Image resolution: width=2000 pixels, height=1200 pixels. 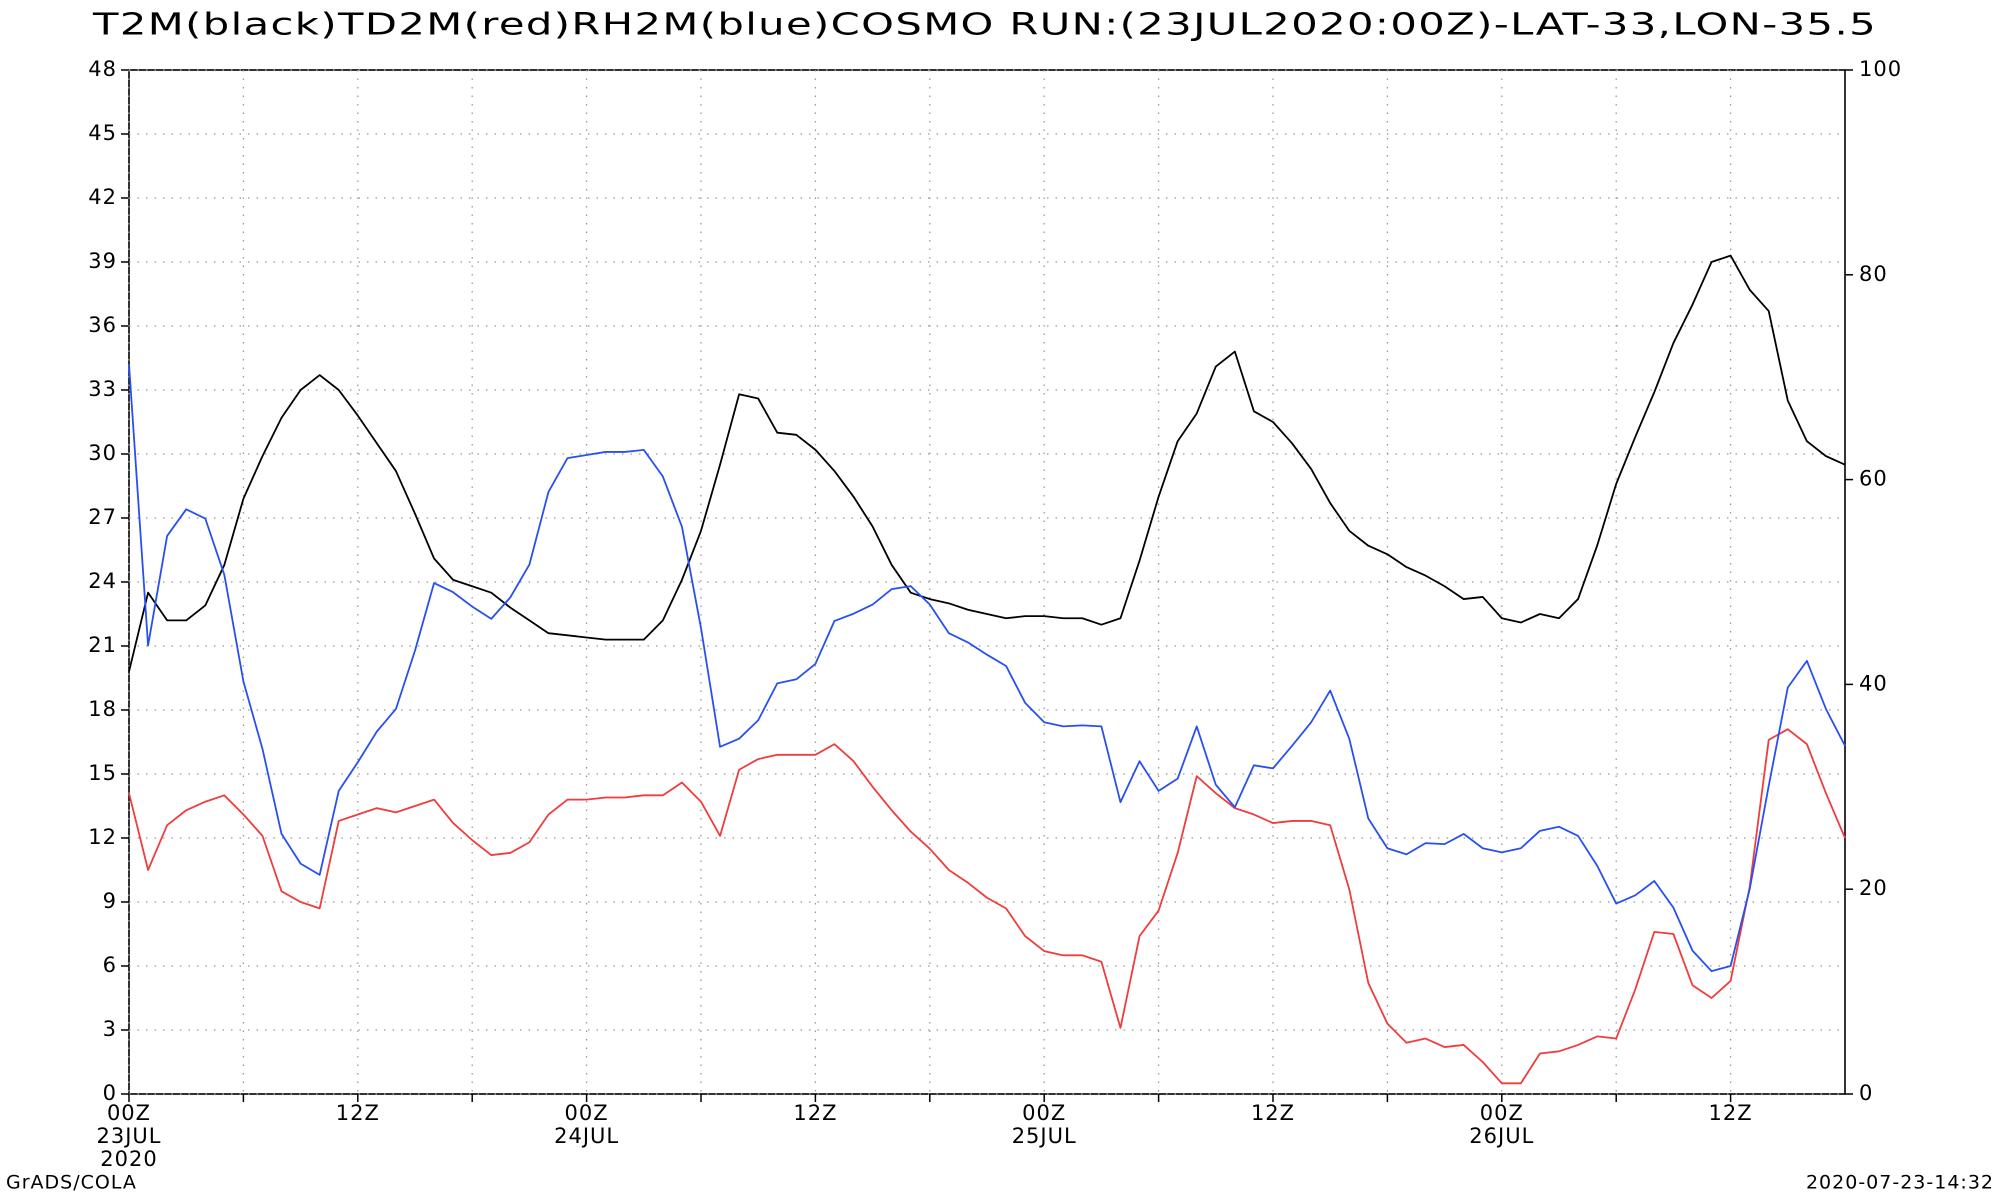 I want to click on y-tick-label: 42, so click(x=102, y=197).